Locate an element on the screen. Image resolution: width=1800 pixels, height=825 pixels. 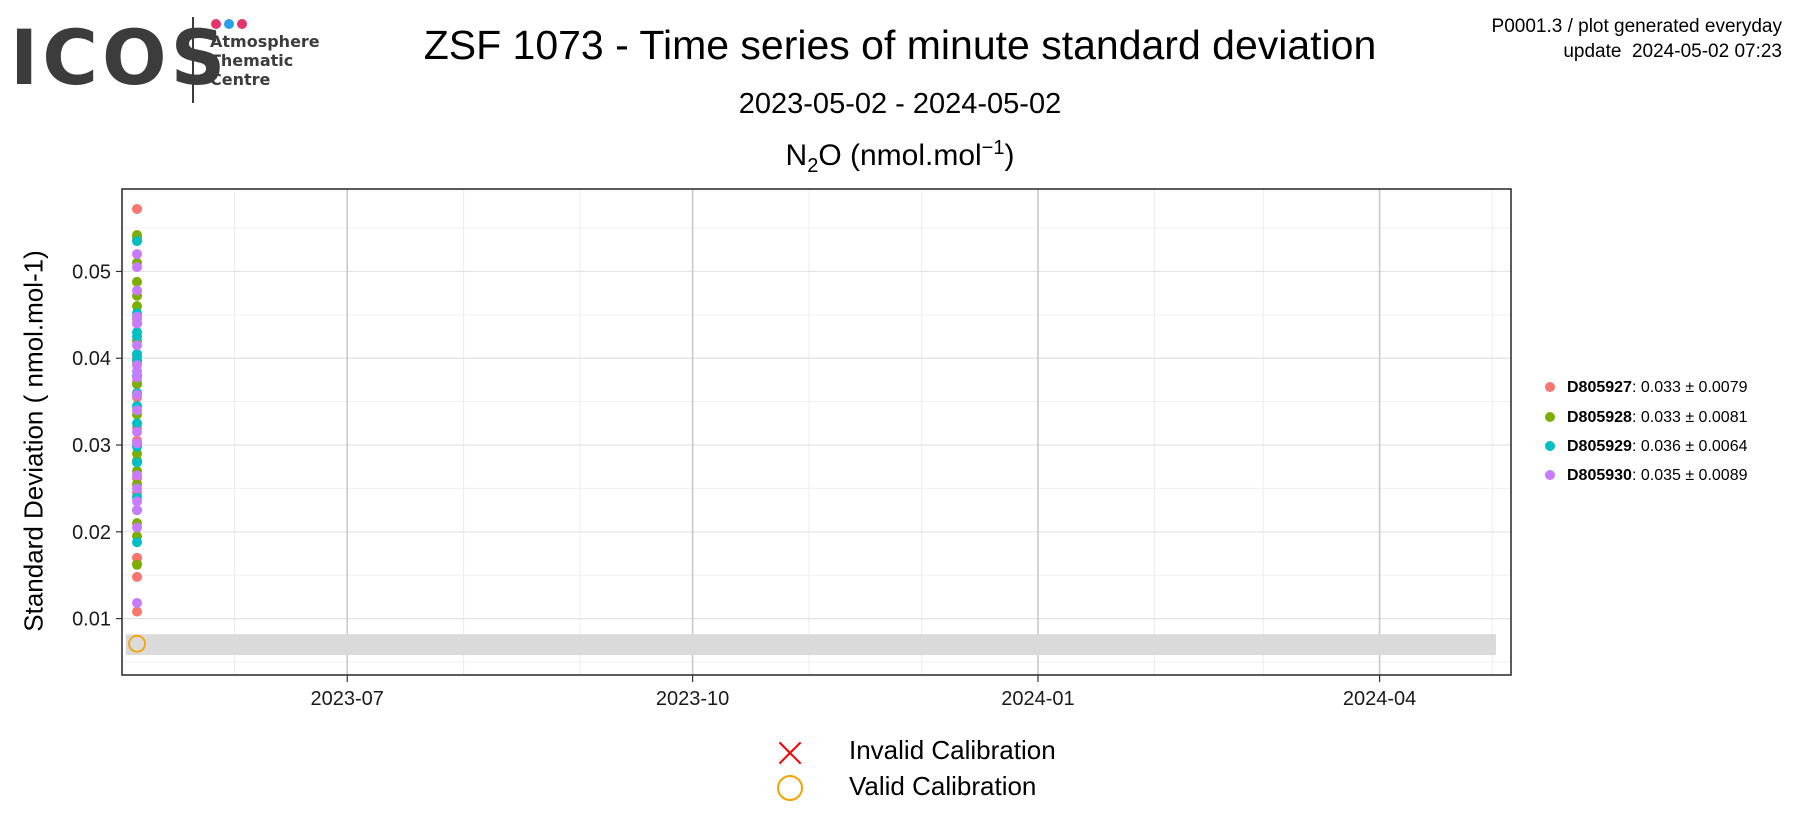
legend-series-name: D805927 is located at coordinates (1599, 387).